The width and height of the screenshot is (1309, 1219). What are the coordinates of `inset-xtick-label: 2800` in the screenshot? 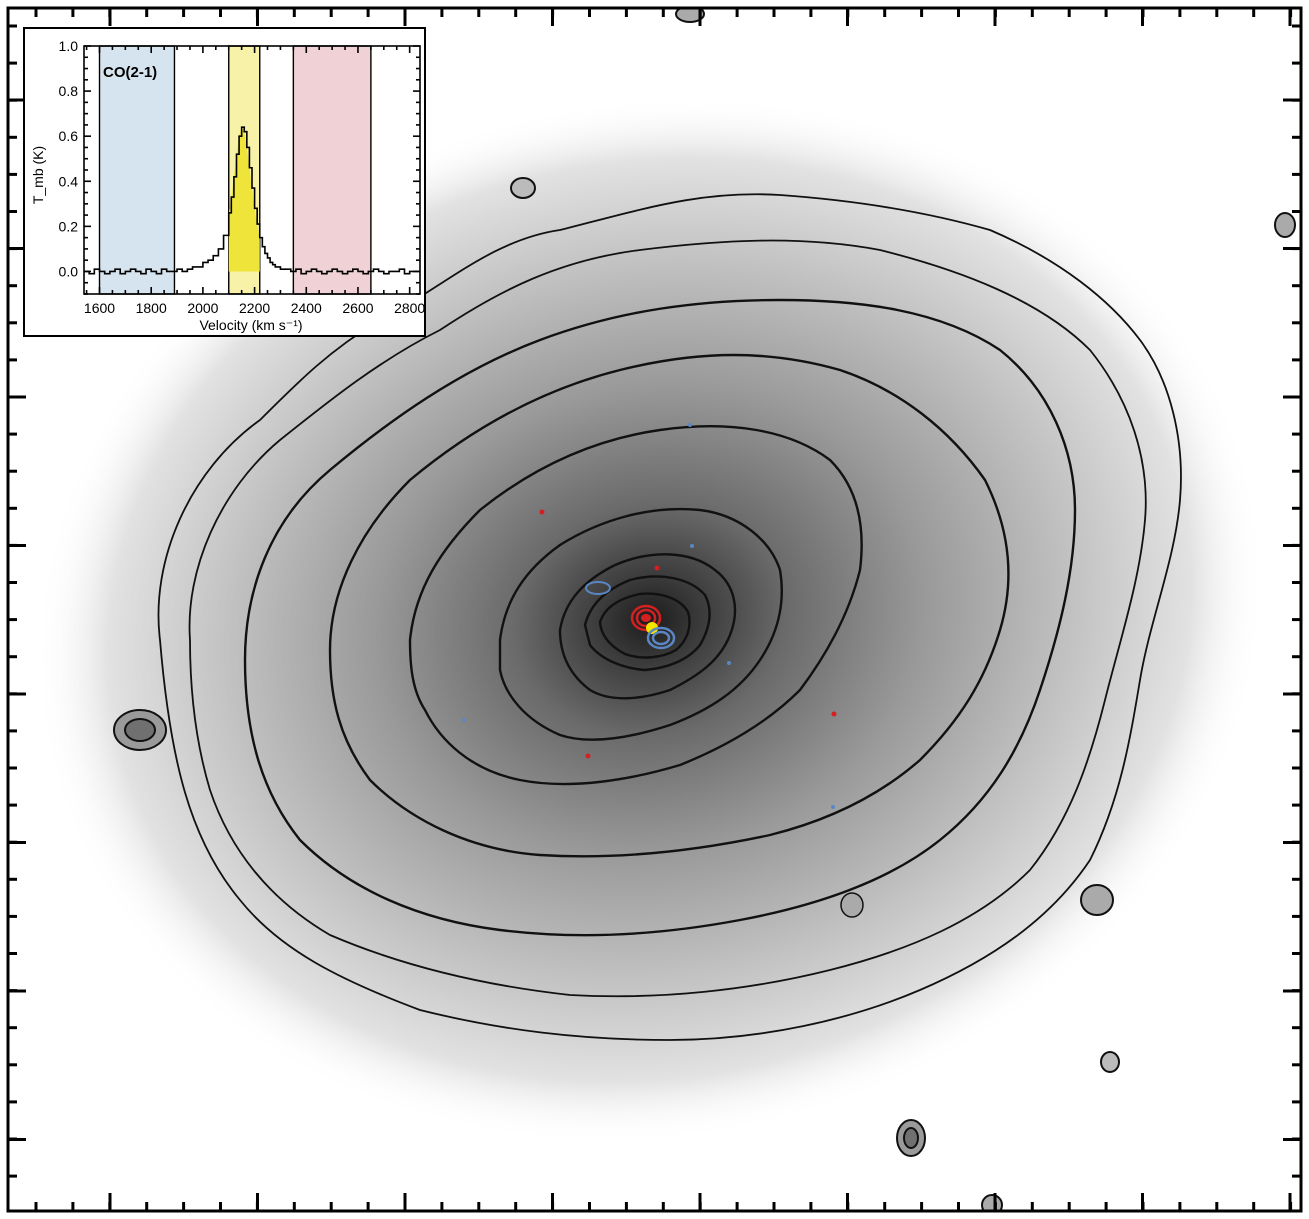 It's located at (409, 308).